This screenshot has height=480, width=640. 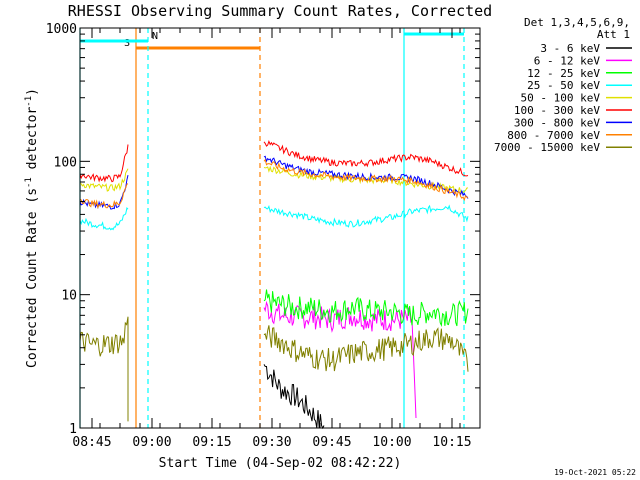 What do you see at coordinates (151, 442) in the screenshot?
I see `x-tick-label: 09:00` at bounding box center [151, 442].